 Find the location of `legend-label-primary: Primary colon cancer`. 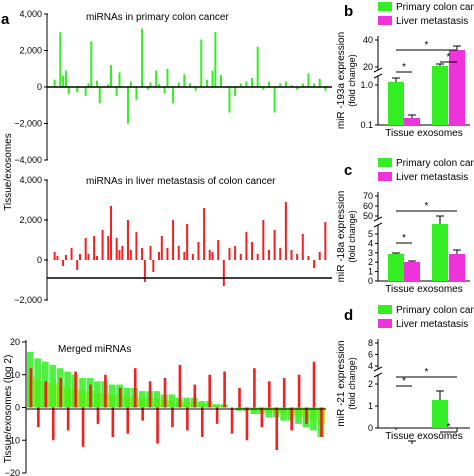

legend-label-primary: Primary colon cancer is located at coordinates (435, 163).